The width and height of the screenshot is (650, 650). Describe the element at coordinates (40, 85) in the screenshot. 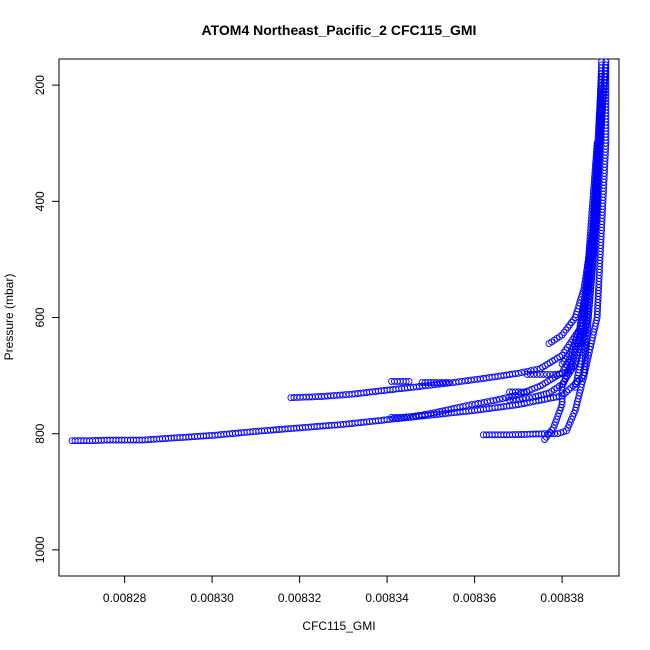

I see `y-tick-label: 200` at that location.